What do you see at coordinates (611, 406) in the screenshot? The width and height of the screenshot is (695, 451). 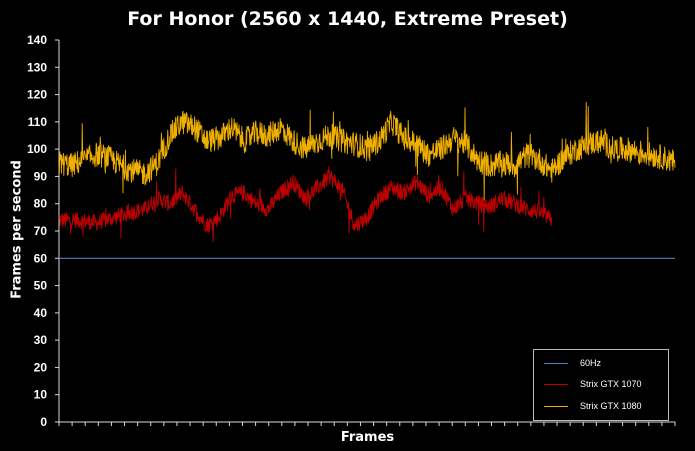 I see `legend-label-gtx1080: Strix GTX 1080` at bounding box center [611, 406].